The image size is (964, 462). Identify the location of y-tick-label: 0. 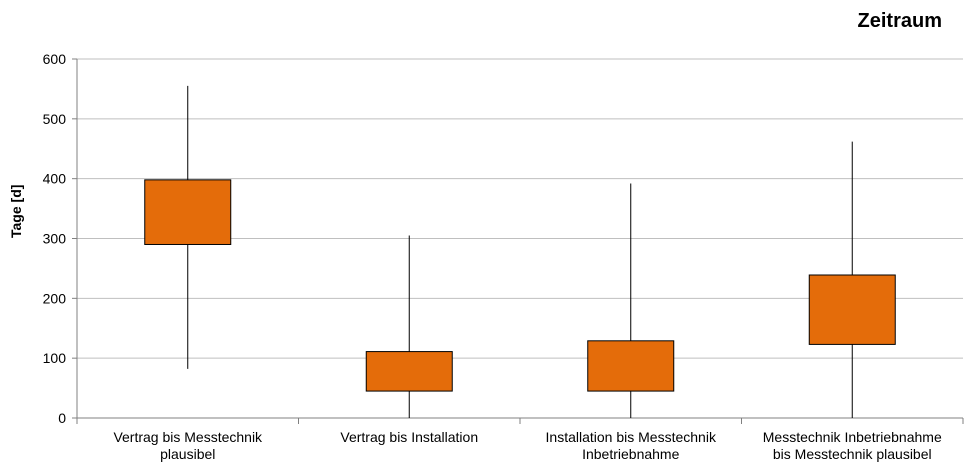
(62, 418).